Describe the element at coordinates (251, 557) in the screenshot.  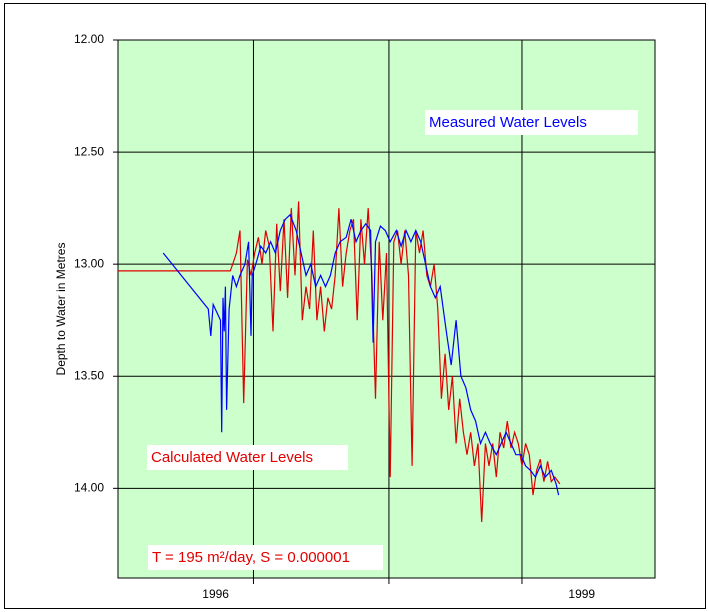
I see `annotation: T = 195 m²/day, S = 0.000001` at that location.